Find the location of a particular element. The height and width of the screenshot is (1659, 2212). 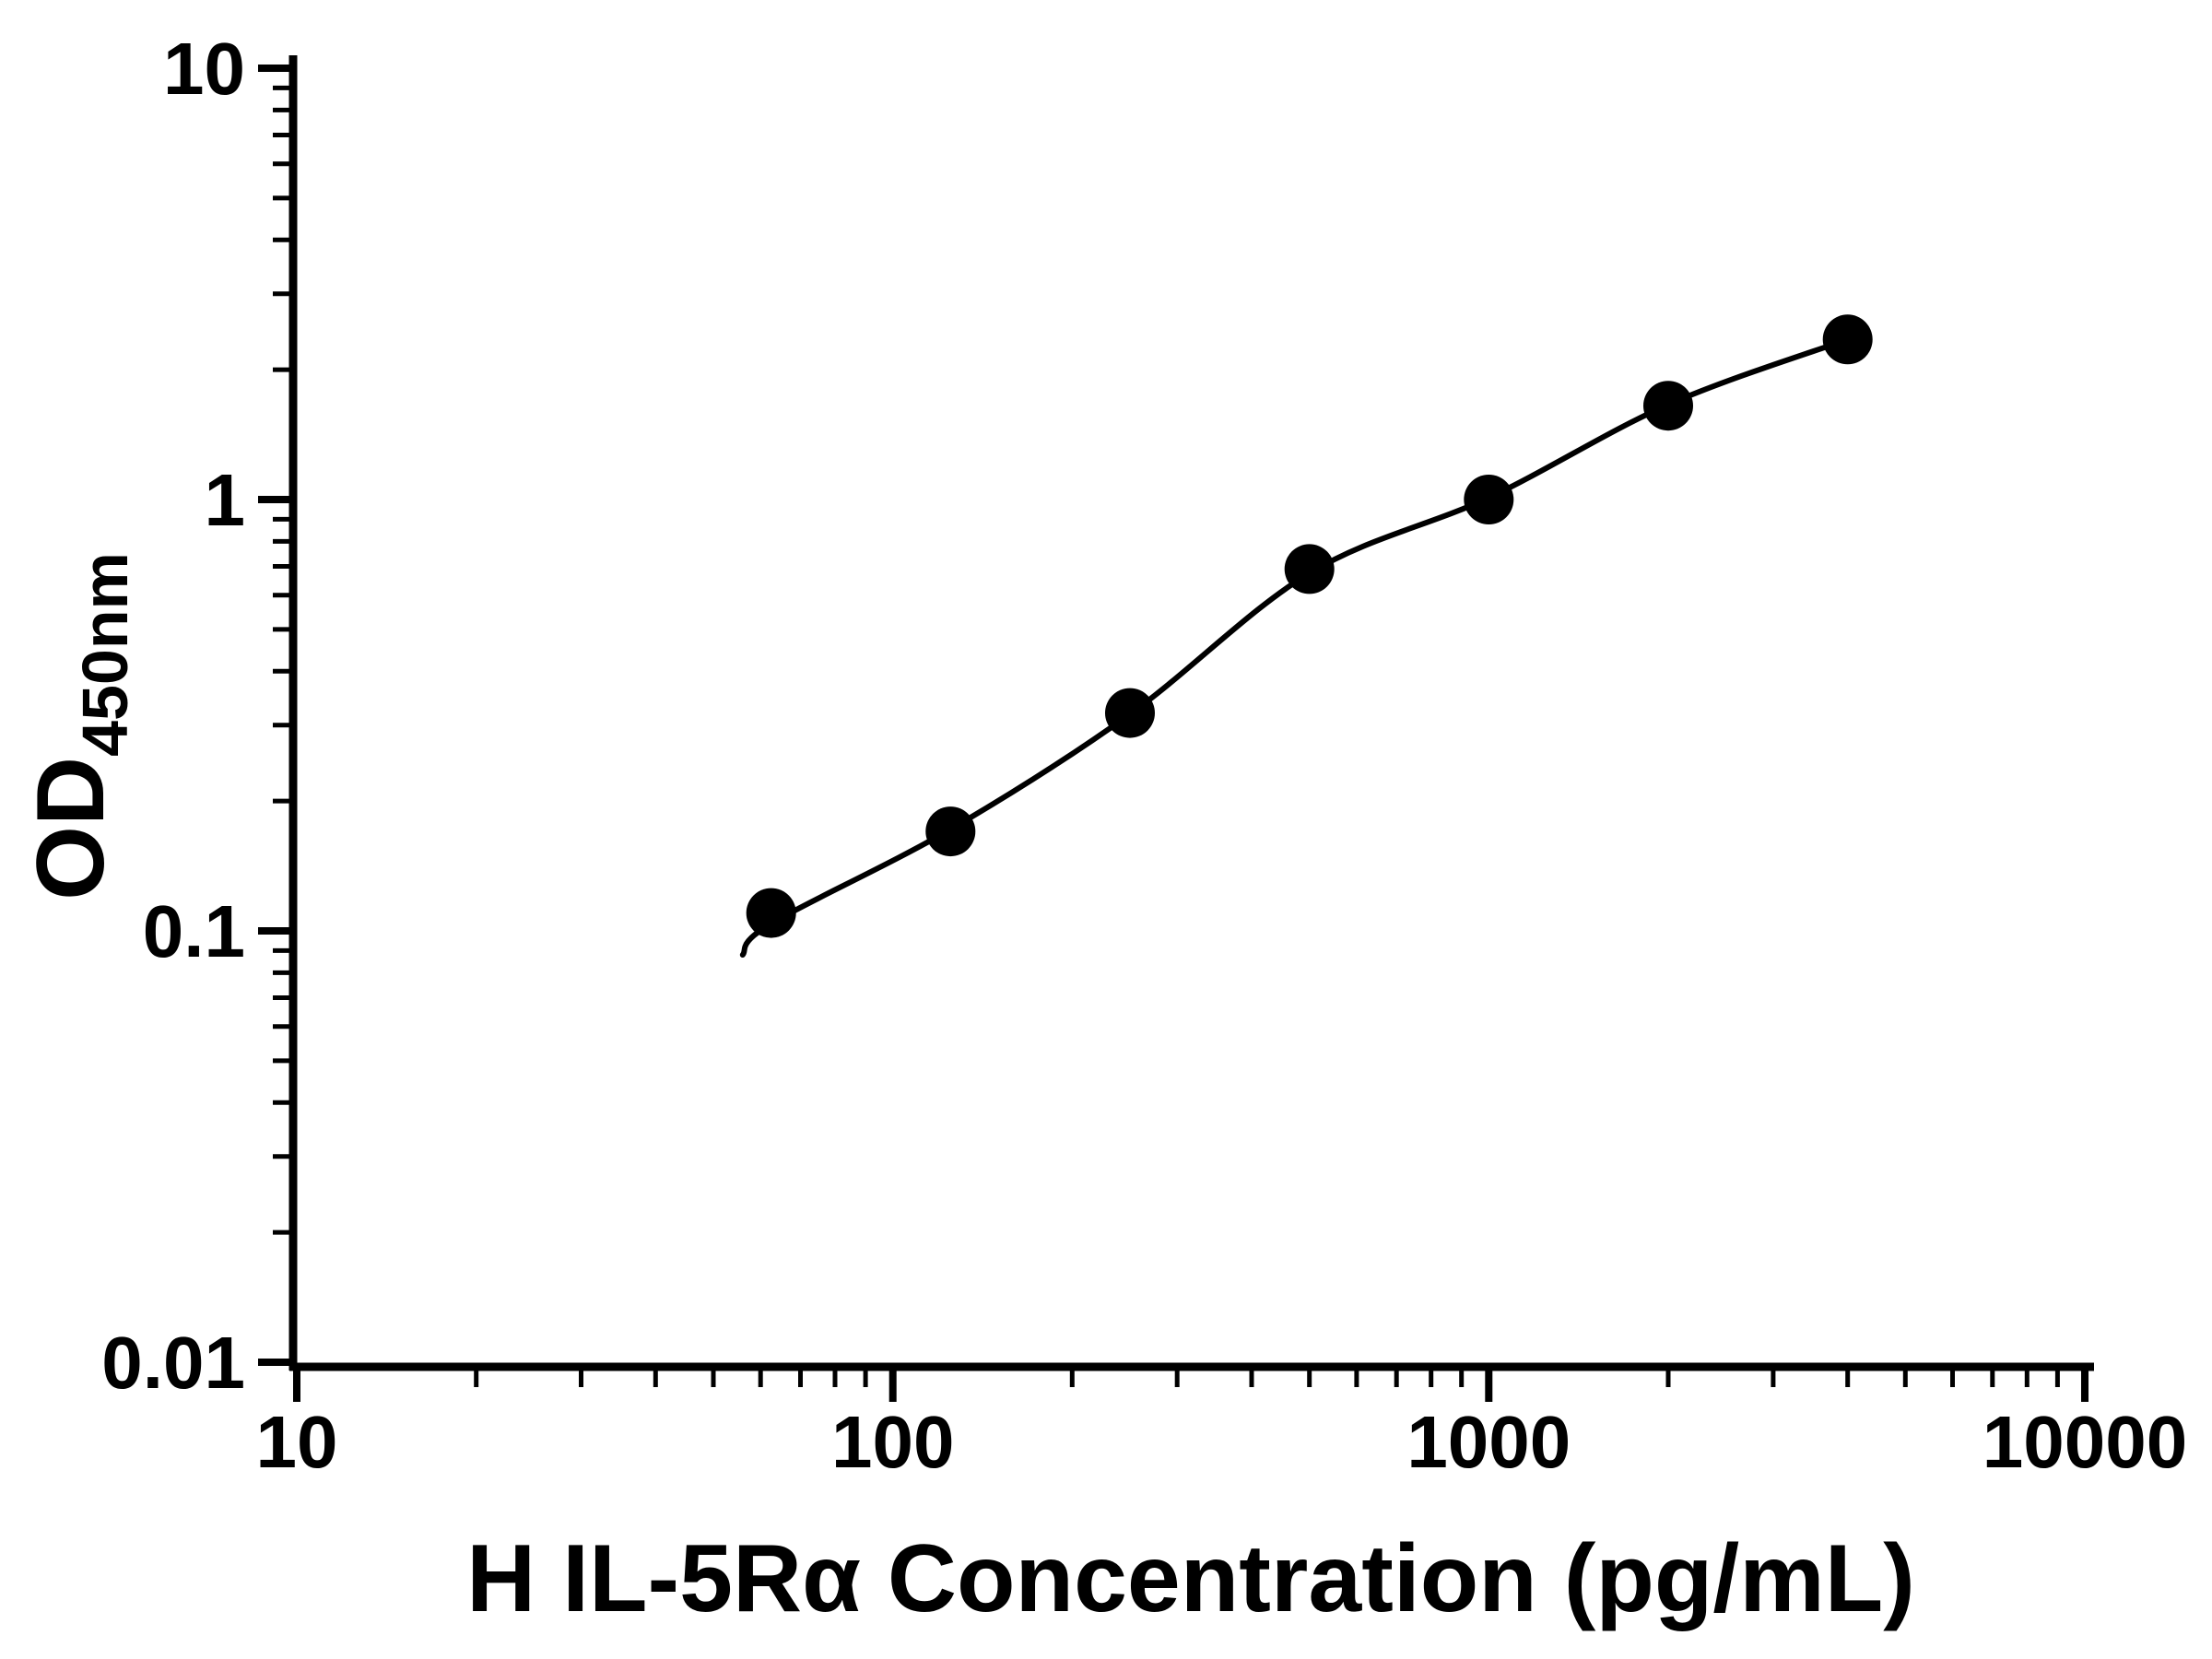

y-tick-label: 10 is located at coordinates (204, 69).